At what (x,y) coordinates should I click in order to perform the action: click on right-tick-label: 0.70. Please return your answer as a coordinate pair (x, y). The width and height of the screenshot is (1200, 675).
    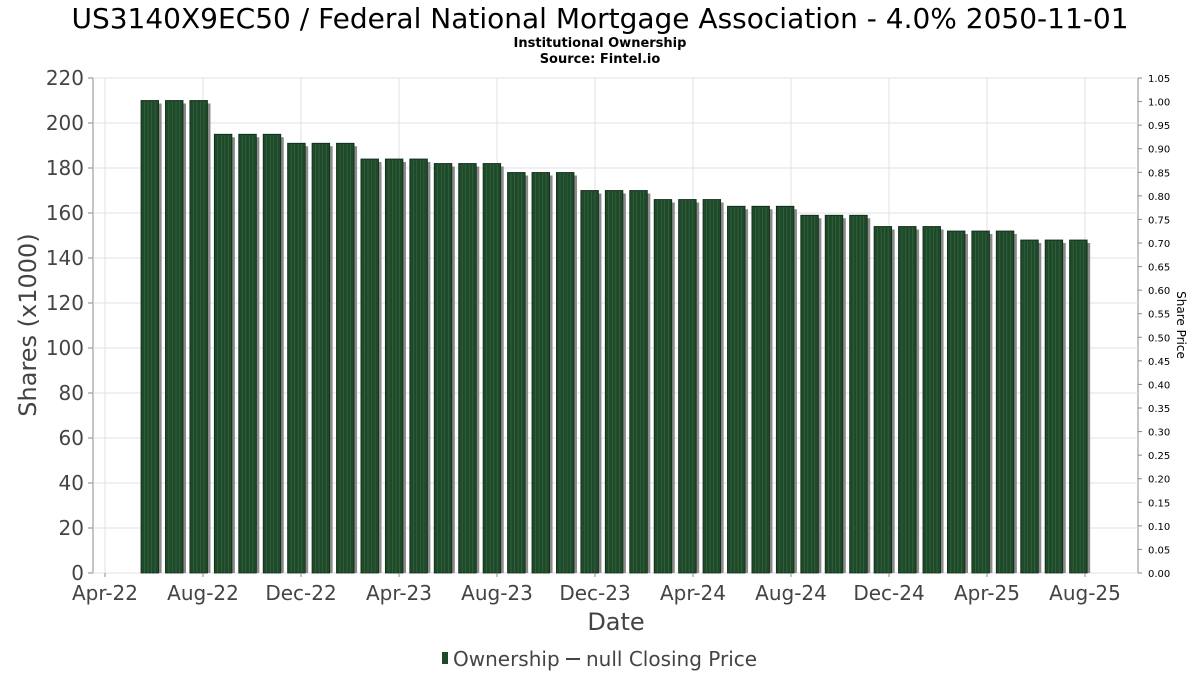
    Looking at the image, I should click on (1159, 244).